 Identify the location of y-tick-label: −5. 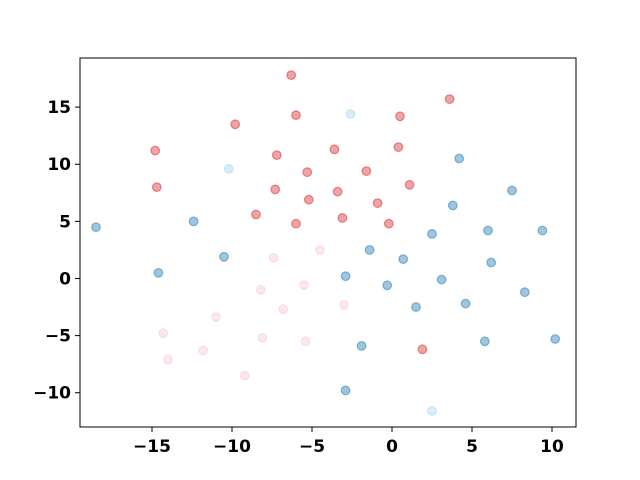
(58, 337).